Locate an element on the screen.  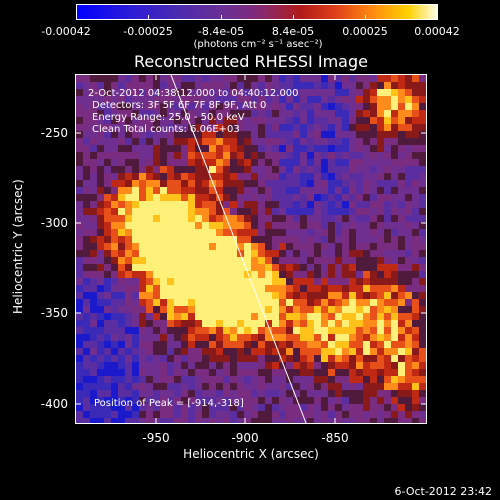
y-axis-label: Heliocentric Y (arcsec) is located at coordinates (18, 246).